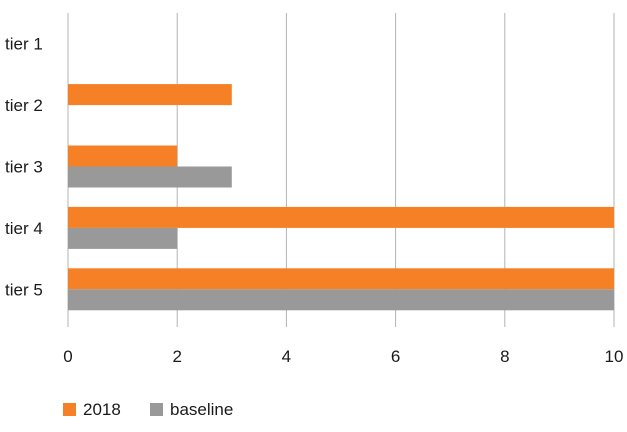 The width and height of the screenshot is (627, 432). I want to click on category-label: tier 1, so click(24, 44).